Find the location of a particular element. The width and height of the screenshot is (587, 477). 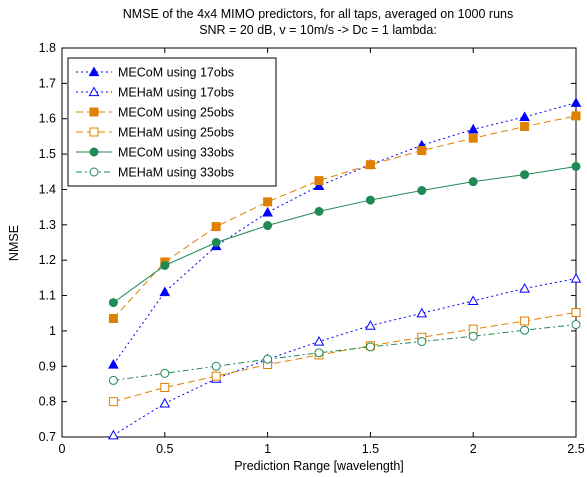

y-tick-label: 1.3 is located at coordinates (47, 225).